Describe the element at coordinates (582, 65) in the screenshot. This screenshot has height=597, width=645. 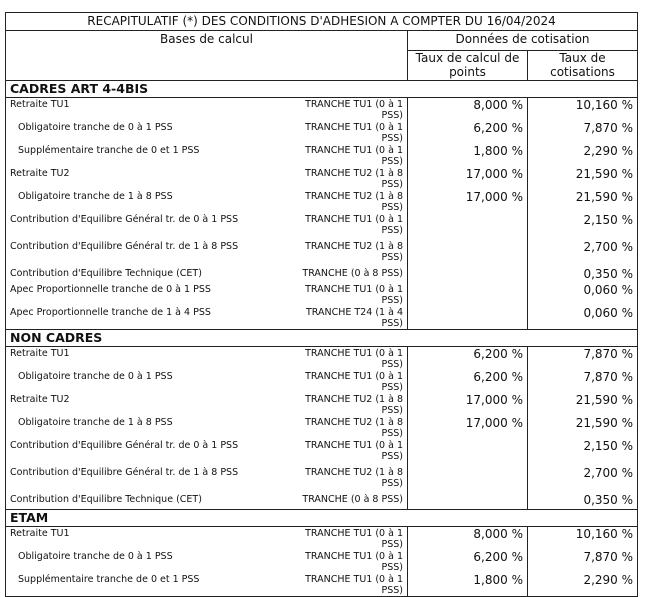
I see `header-taux: Taux de cotisations` at that location.